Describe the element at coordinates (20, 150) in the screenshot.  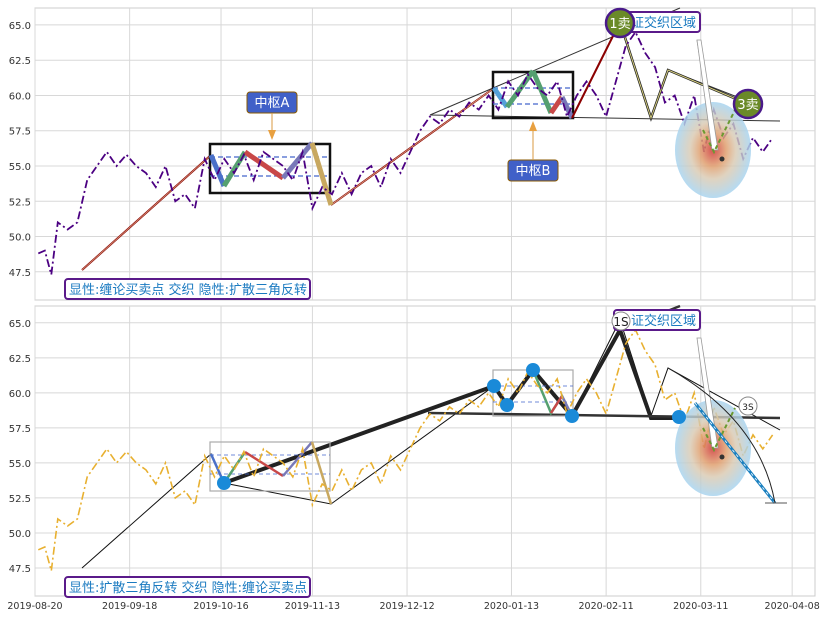
I see `top-y-ticks: 47.5 50.0 52.5 55.0 57.5 60.0 62.5 65.0` at that location.